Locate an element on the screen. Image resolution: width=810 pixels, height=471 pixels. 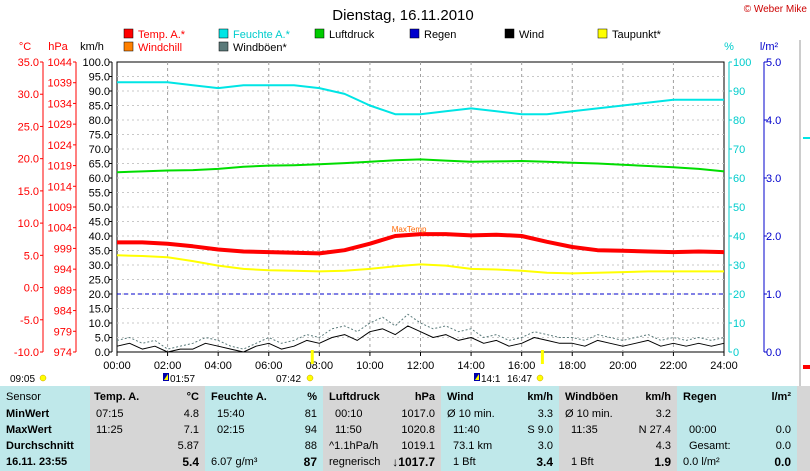
humidity-min-time: 15:40 is located at coordinates (231, 414).